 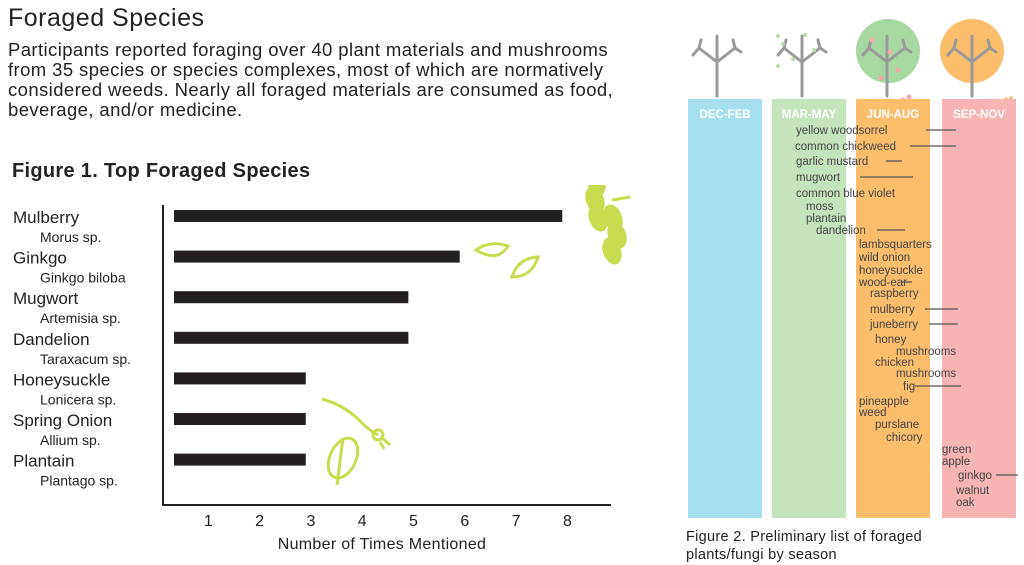 What do you see at coordinates (516, 521) in the screenshot?
I see `x-tick-label: 7` at bounding box center [516, 521].